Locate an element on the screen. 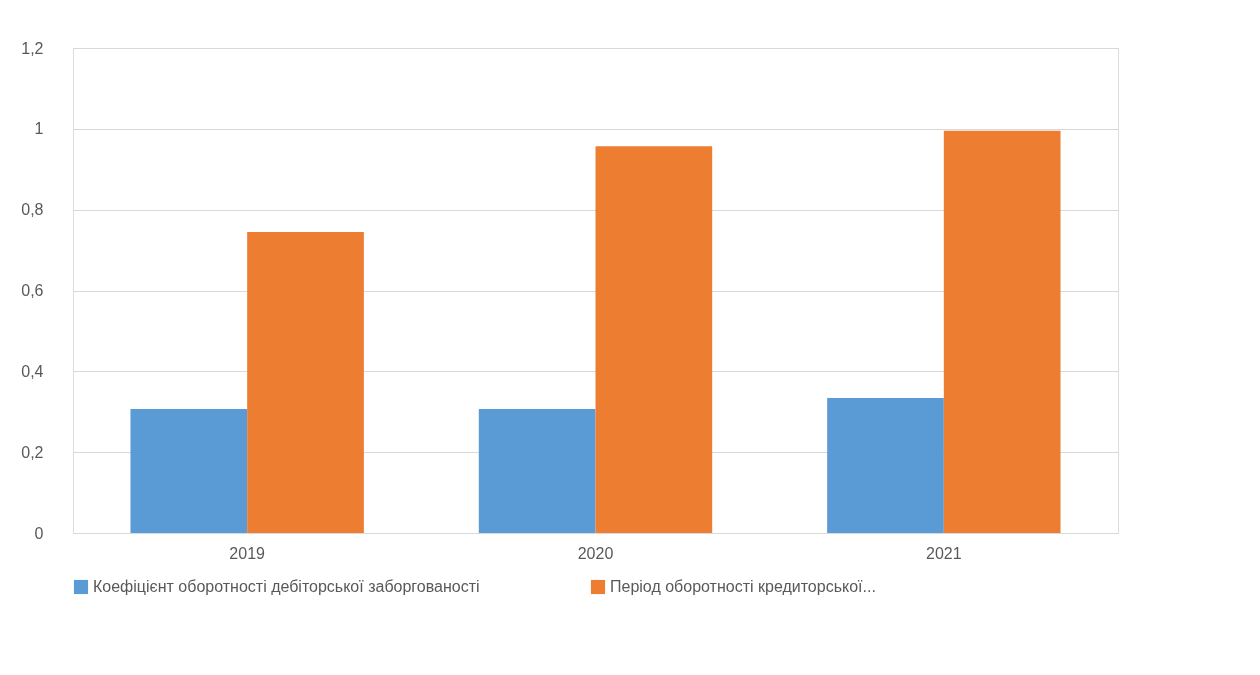 The height and width of the screenshot is (675, 1260). x-tick-label: 2019 is located at coordinates (247, 553).